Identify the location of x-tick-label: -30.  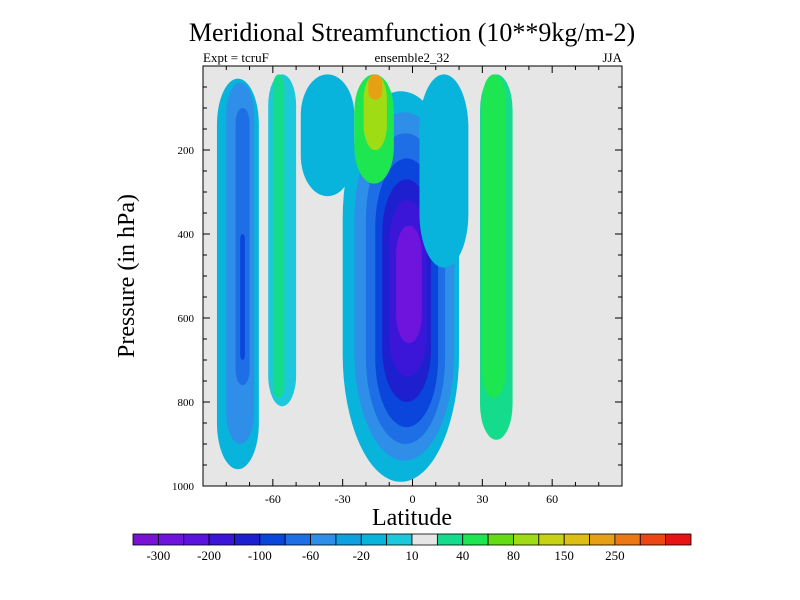
(343, 499).